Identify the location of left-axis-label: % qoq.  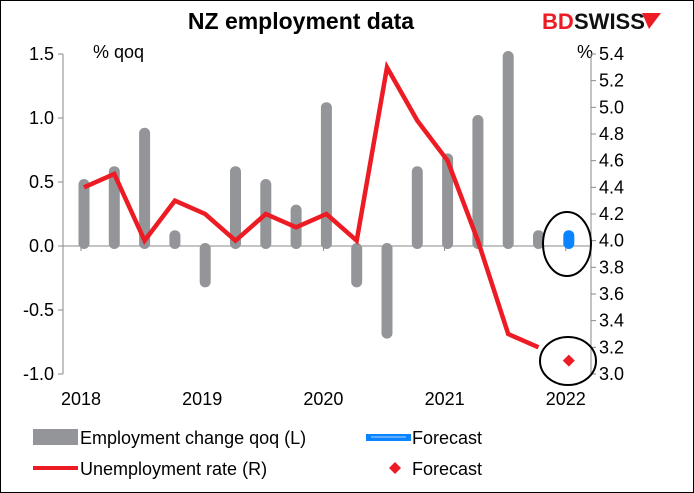
(118, 52).